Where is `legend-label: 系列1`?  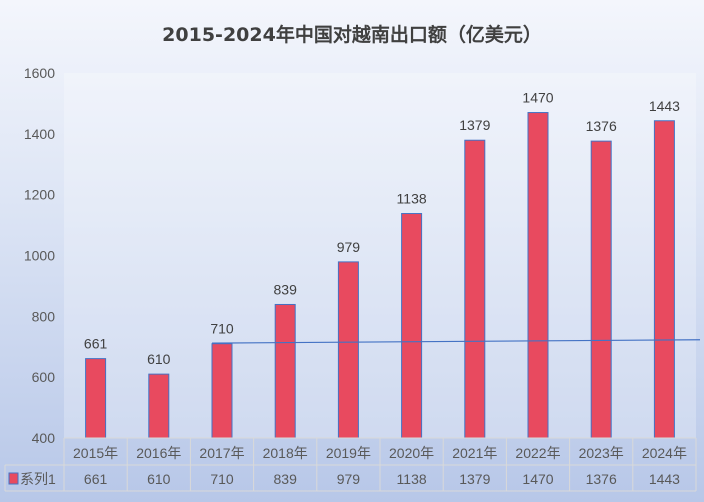 legend-label: 系列1 is located at coordinates (38, 479).